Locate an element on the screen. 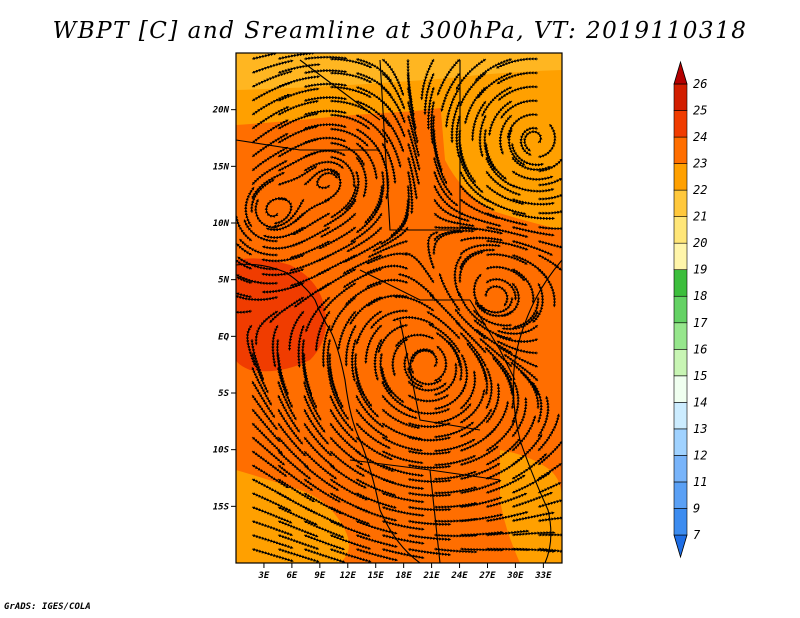 The image size is (800, 618). x-tick-label: 12E is located at coordinates (348, 576).